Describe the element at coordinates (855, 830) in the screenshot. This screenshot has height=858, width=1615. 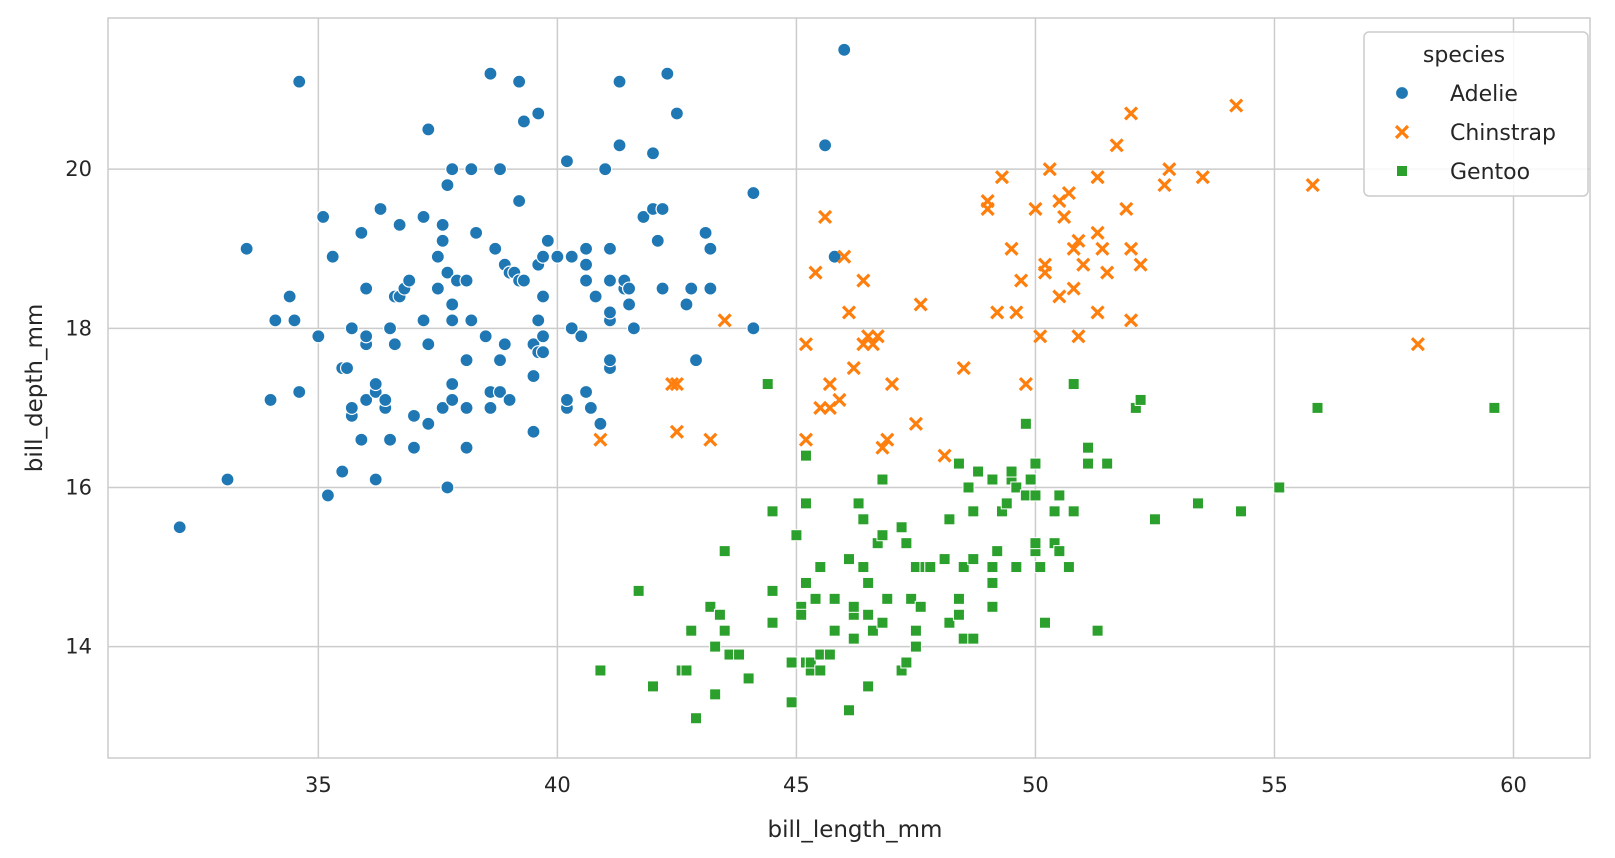
I see `x-axis-label: bill_length_mm` at that location.